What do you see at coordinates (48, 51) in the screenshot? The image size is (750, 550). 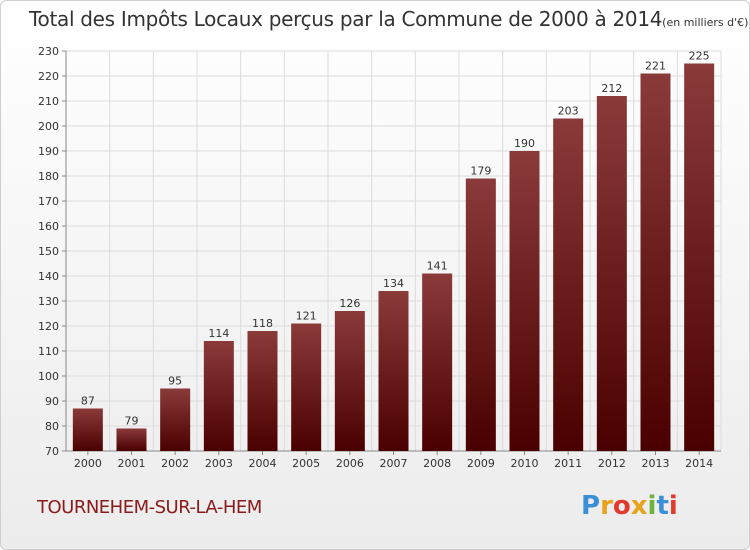 I see `y-tick-label: 230` at bounding box center [48, 51].